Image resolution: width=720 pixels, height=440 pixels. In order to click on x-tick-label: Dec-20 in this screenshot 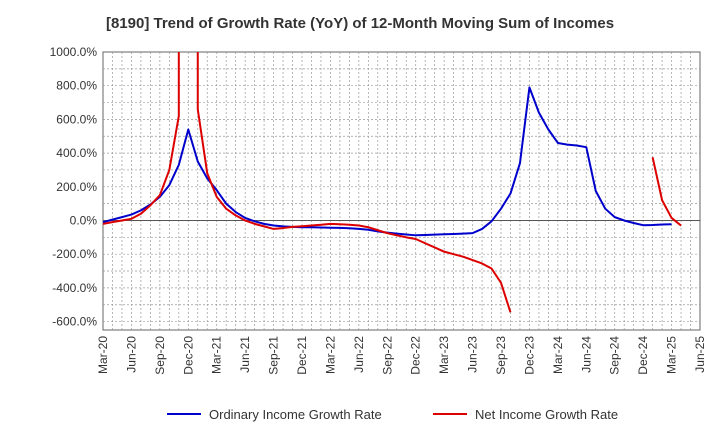, I will do `click(188, 355)`.